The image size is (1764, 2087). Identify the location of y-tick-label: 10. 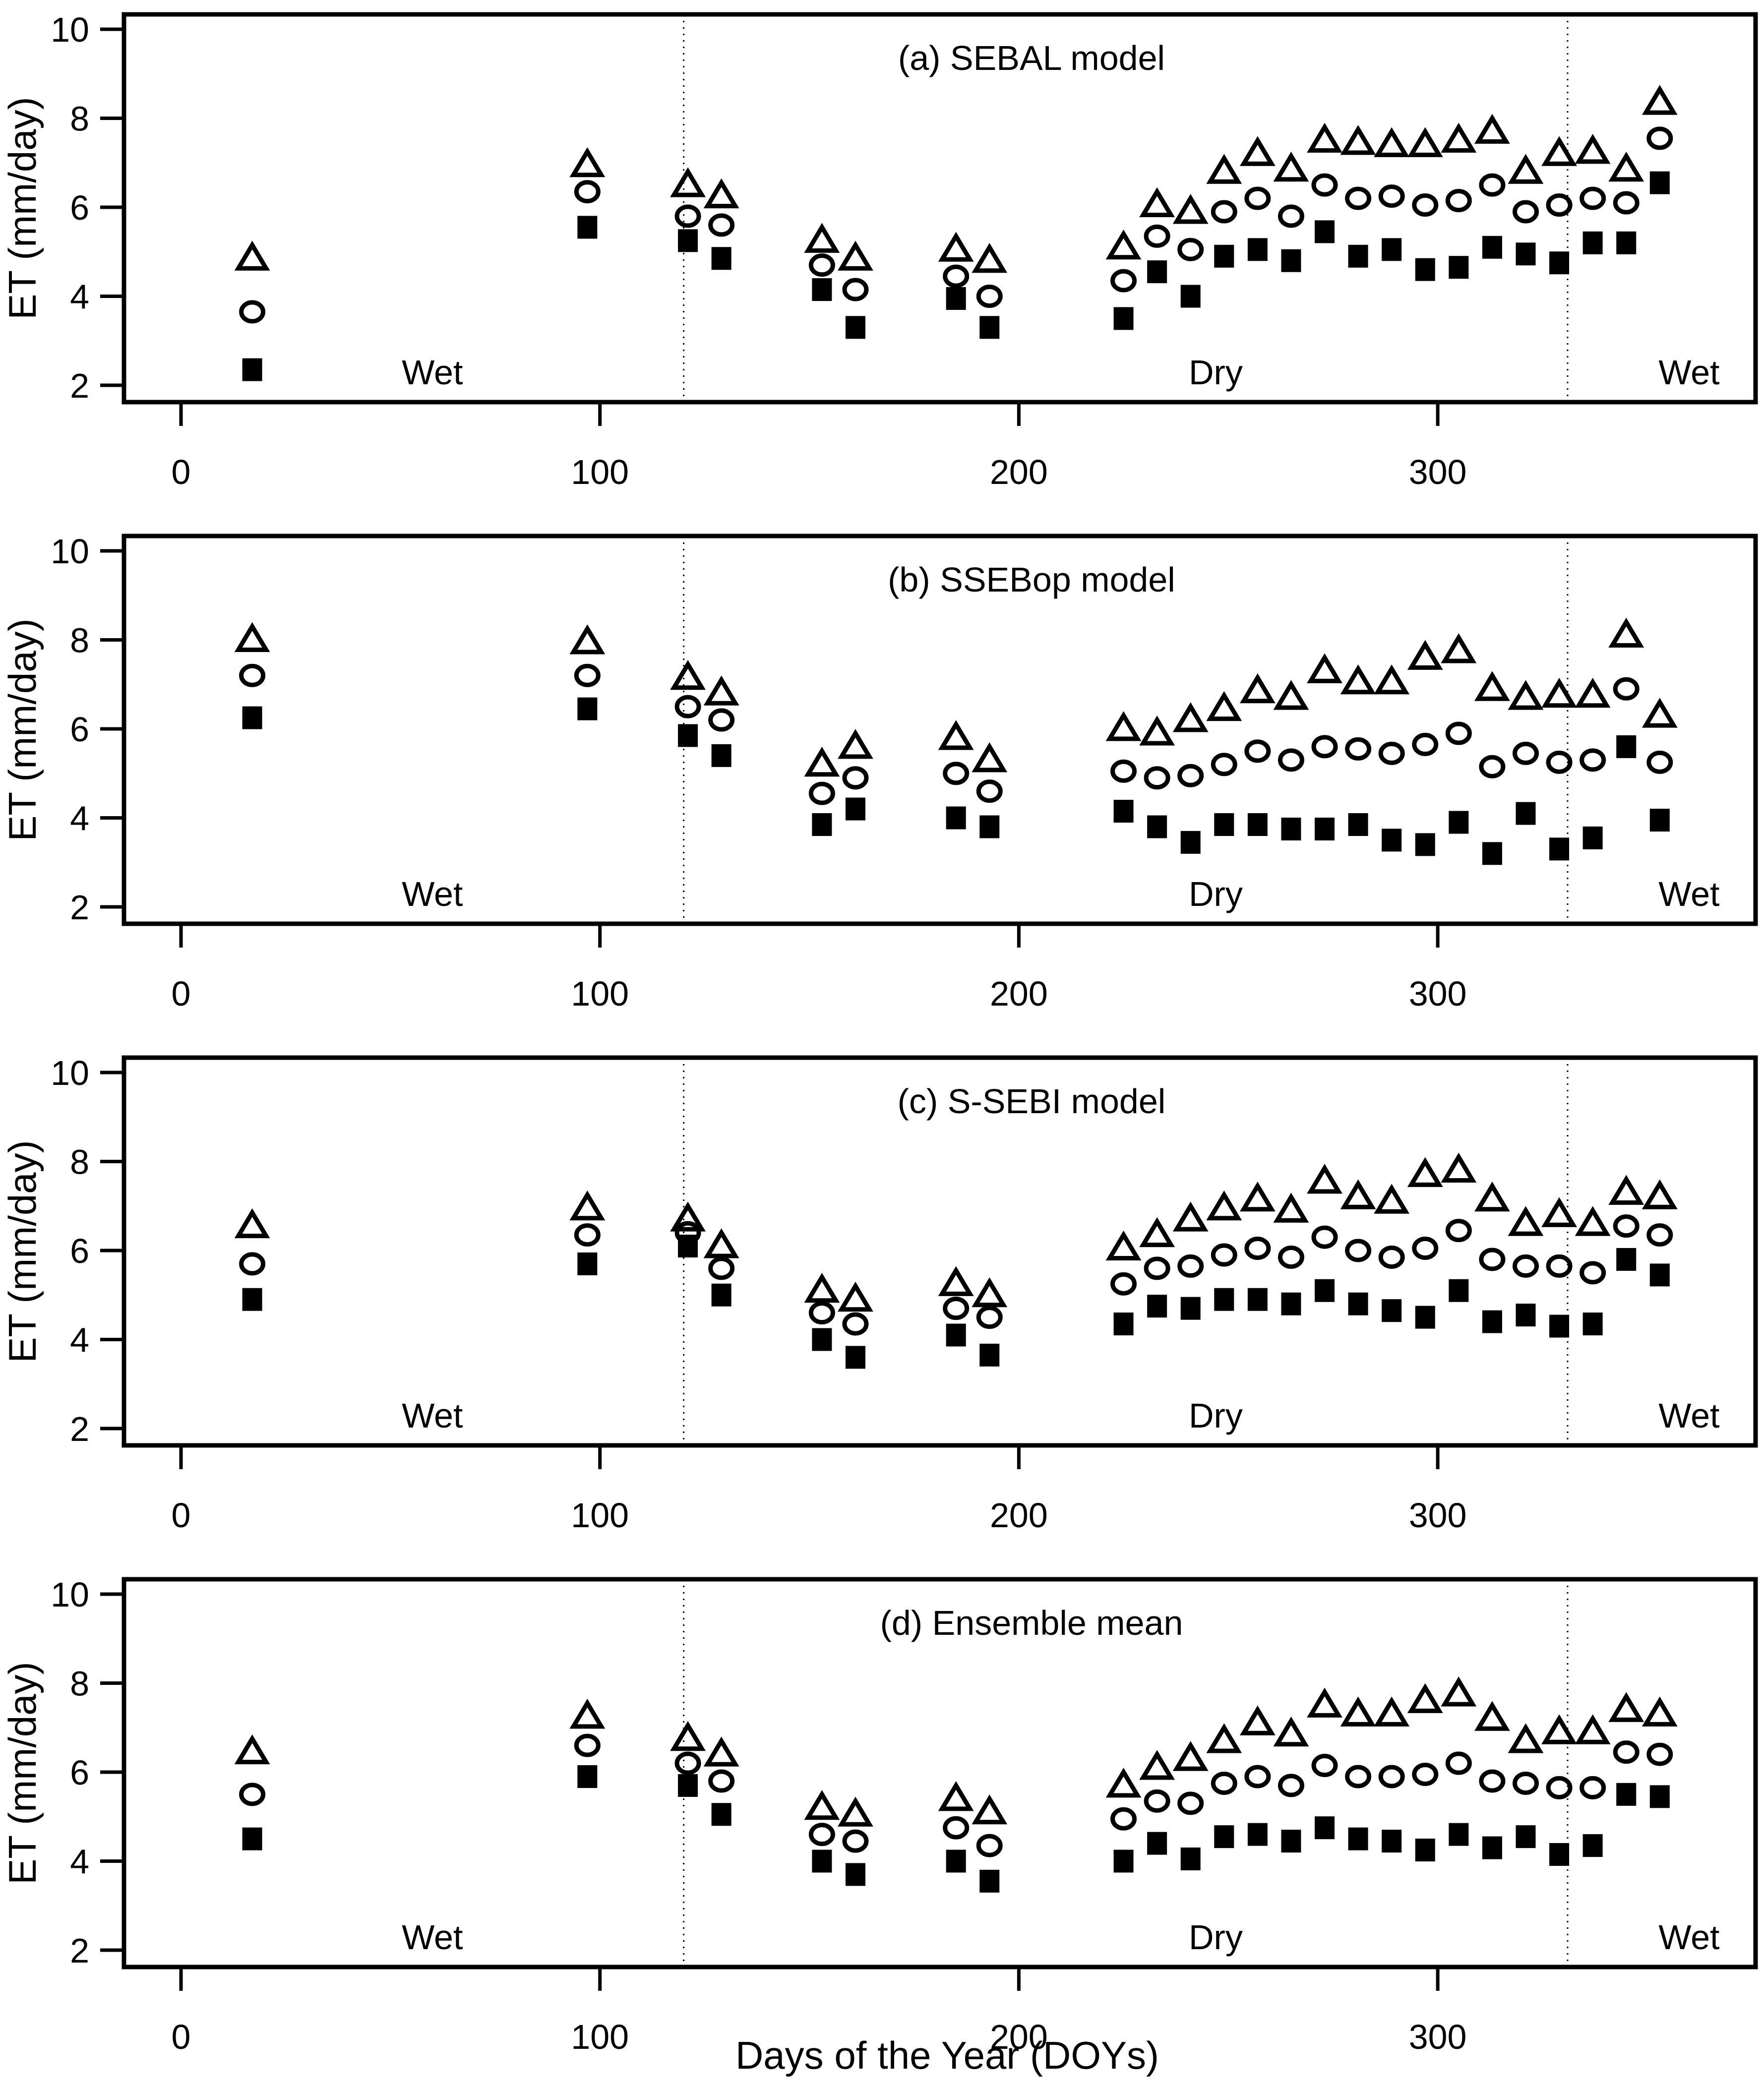
(70, 1073).